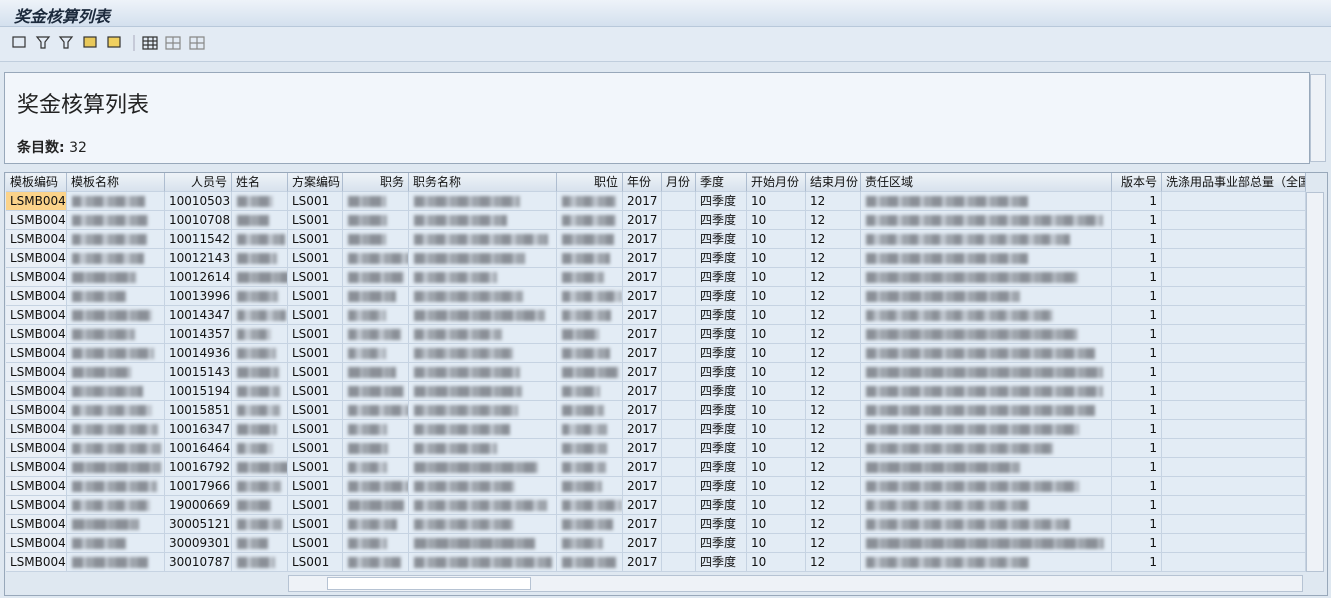 Image resolution: width=1331 pixels, height=598 pixels. I want to click on table-cell: 10014347, so click(198, 315).